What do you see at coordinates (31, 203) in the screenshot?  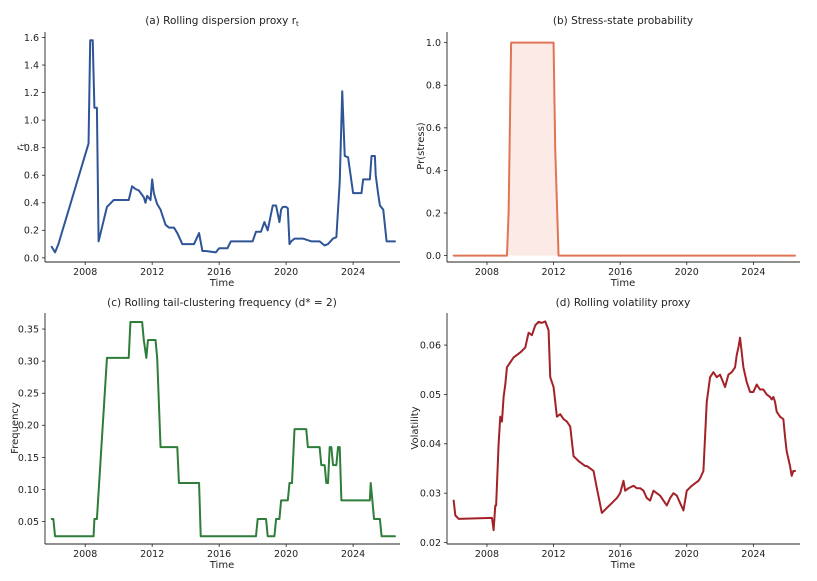 I see `panel-a-ytick-label: 0.4` at bounding box center [31, 203].